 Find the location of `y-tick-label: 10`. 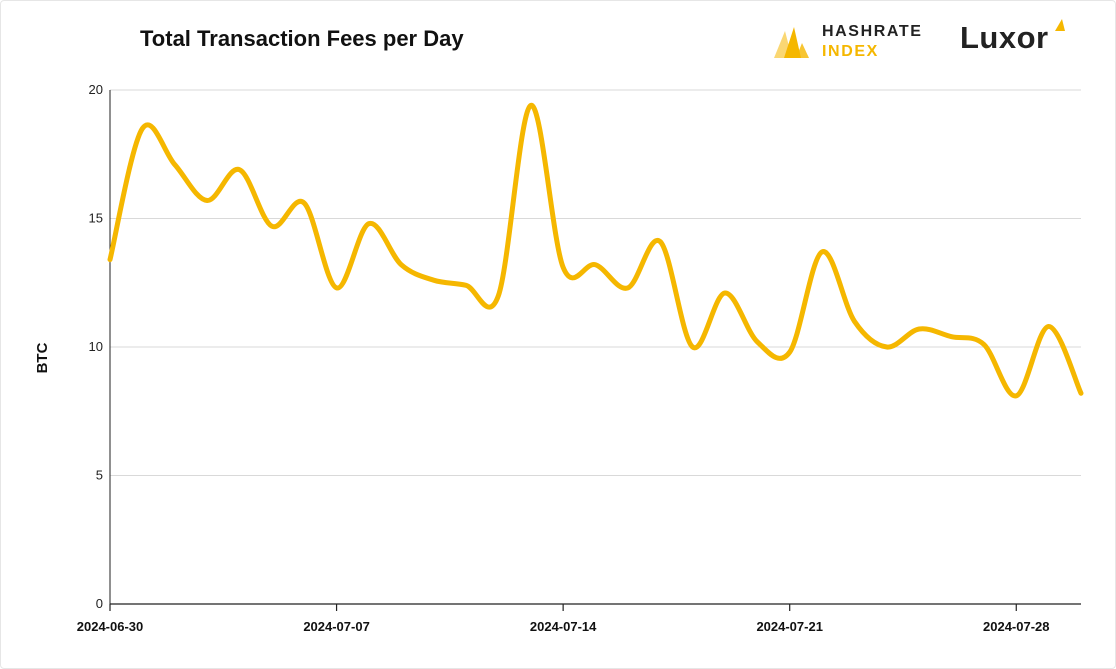

y-tick-label: 10 is located at coordinates (96, 346).